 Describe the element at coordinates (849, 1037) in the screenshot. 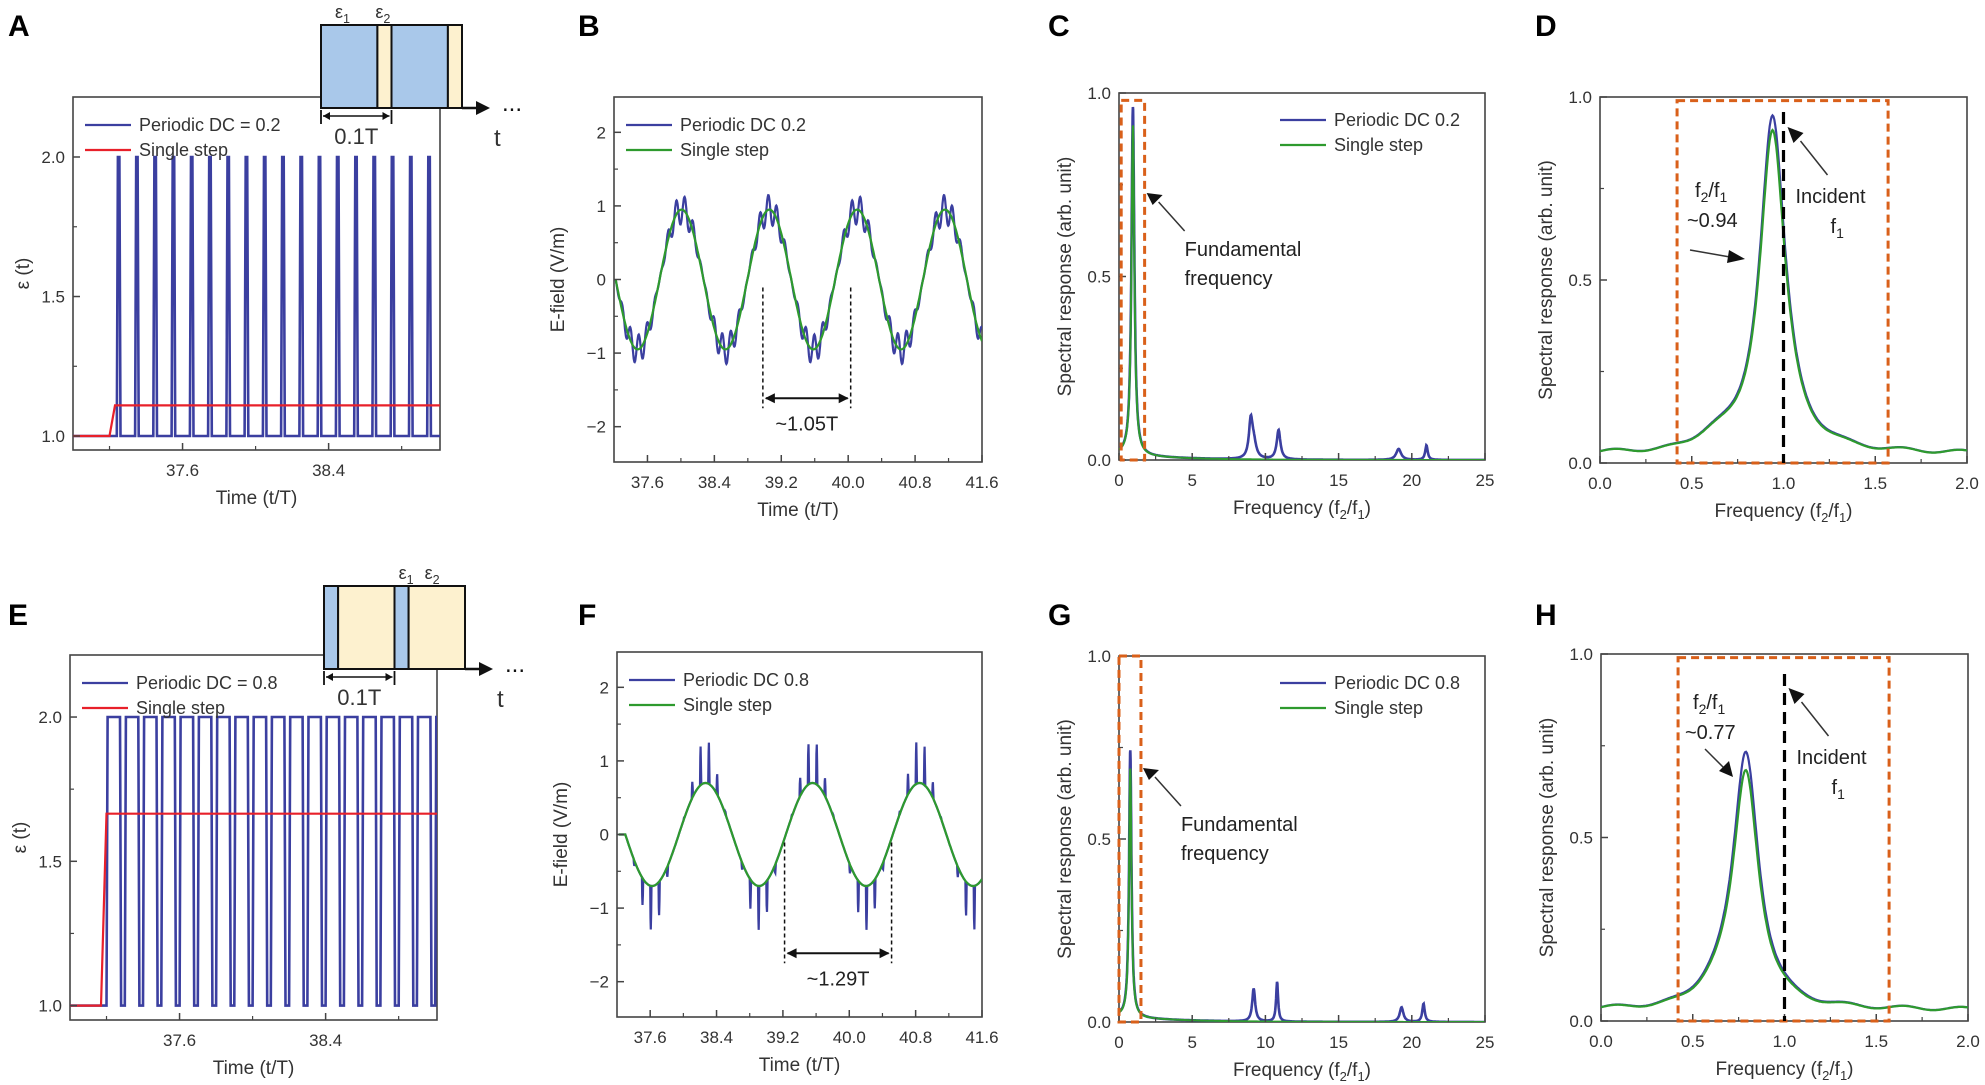

I see `x-tick-label: 40.0` at that location.